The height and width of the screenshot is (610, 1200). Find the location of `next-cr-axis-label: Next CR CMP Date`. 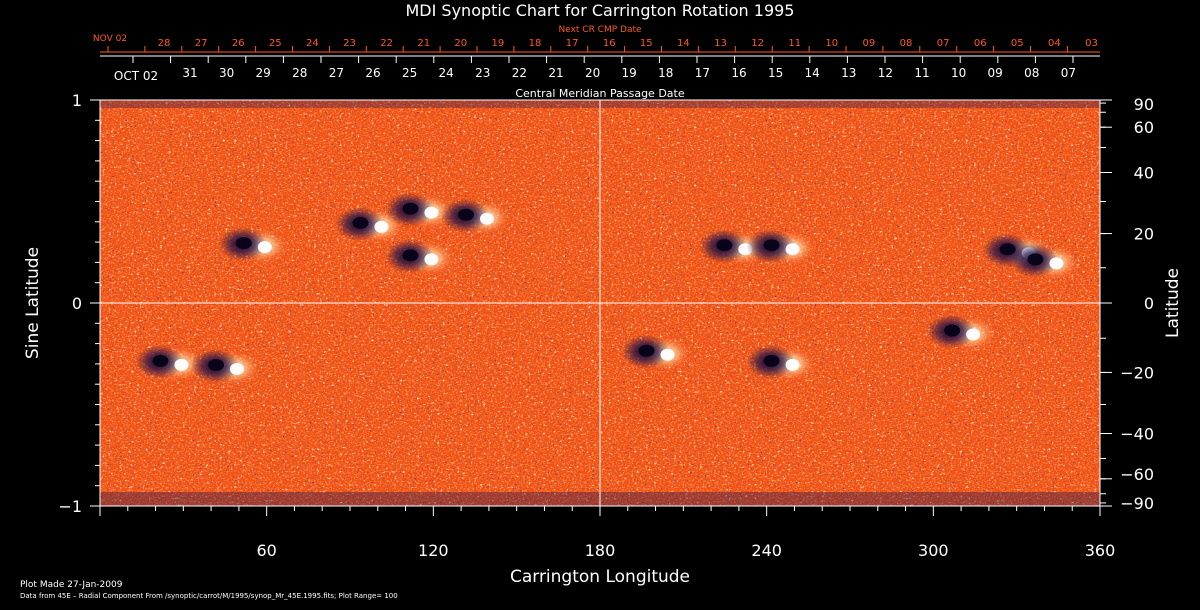

next-cr-axis-label: Next CR CMP Date is located at coordinates (600, 30).